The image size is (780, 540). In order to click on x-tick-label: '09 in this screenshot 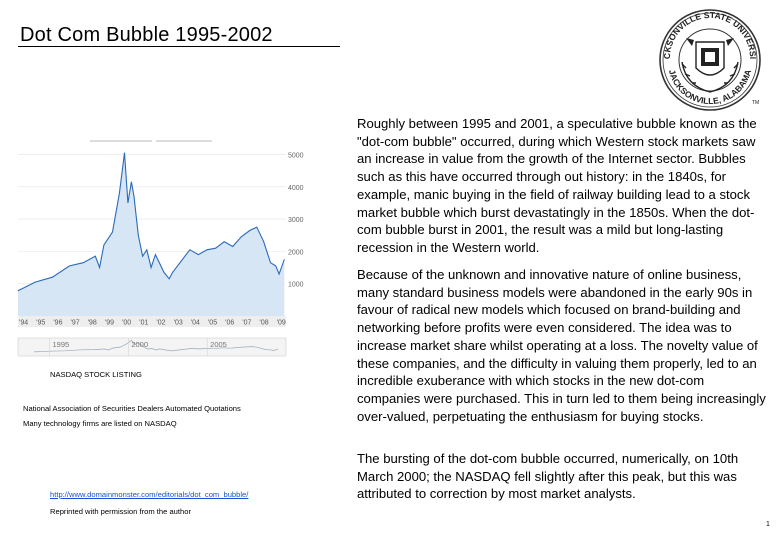, I will do `click(281, 323)`.